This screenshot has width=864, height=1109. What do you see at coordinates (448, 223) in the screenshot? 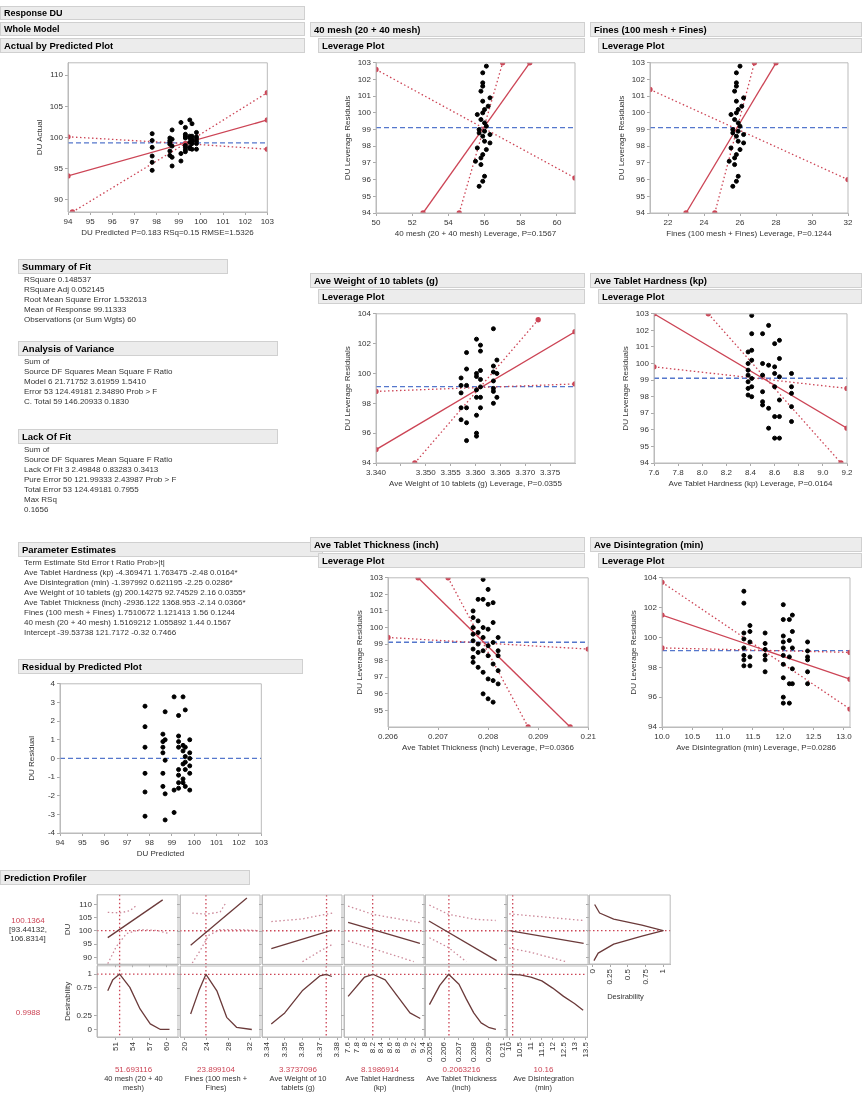
I see `x-tick-label: 54` at bounding box center [448, 223].